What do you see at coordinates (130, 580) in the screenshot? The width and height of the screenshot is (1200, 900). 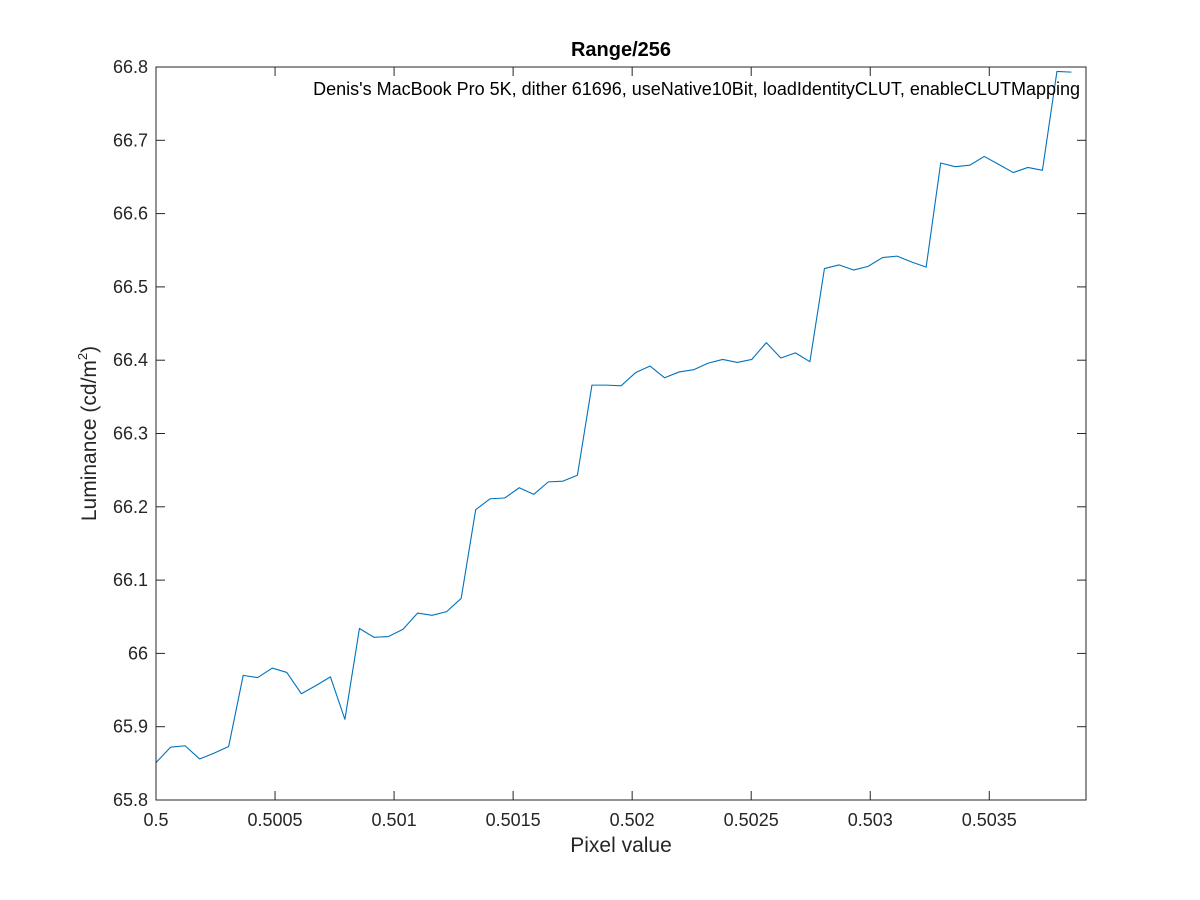 I see `y-tick-label: 66.1` at bounding box center [130, 580].